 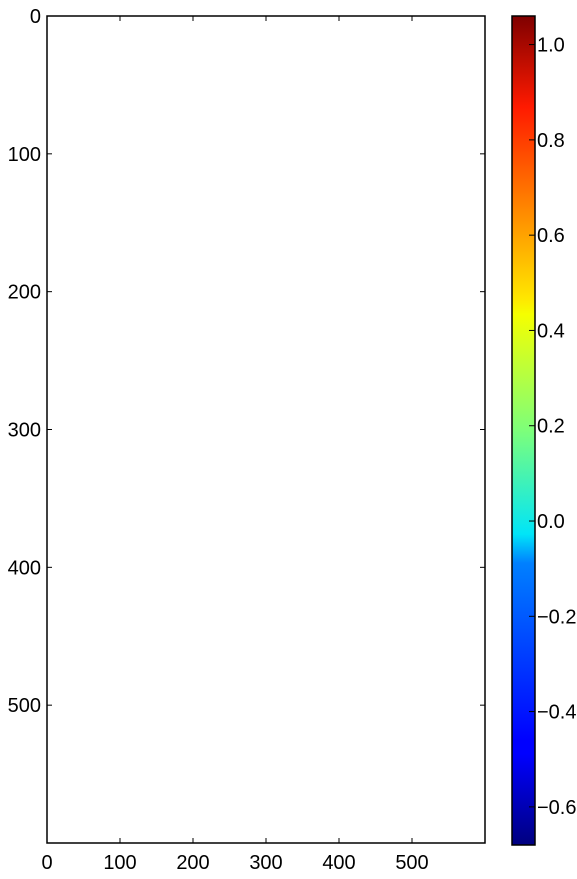 I want to click on colorbar-tick-label: −0.2, so click(x=556, y=617).